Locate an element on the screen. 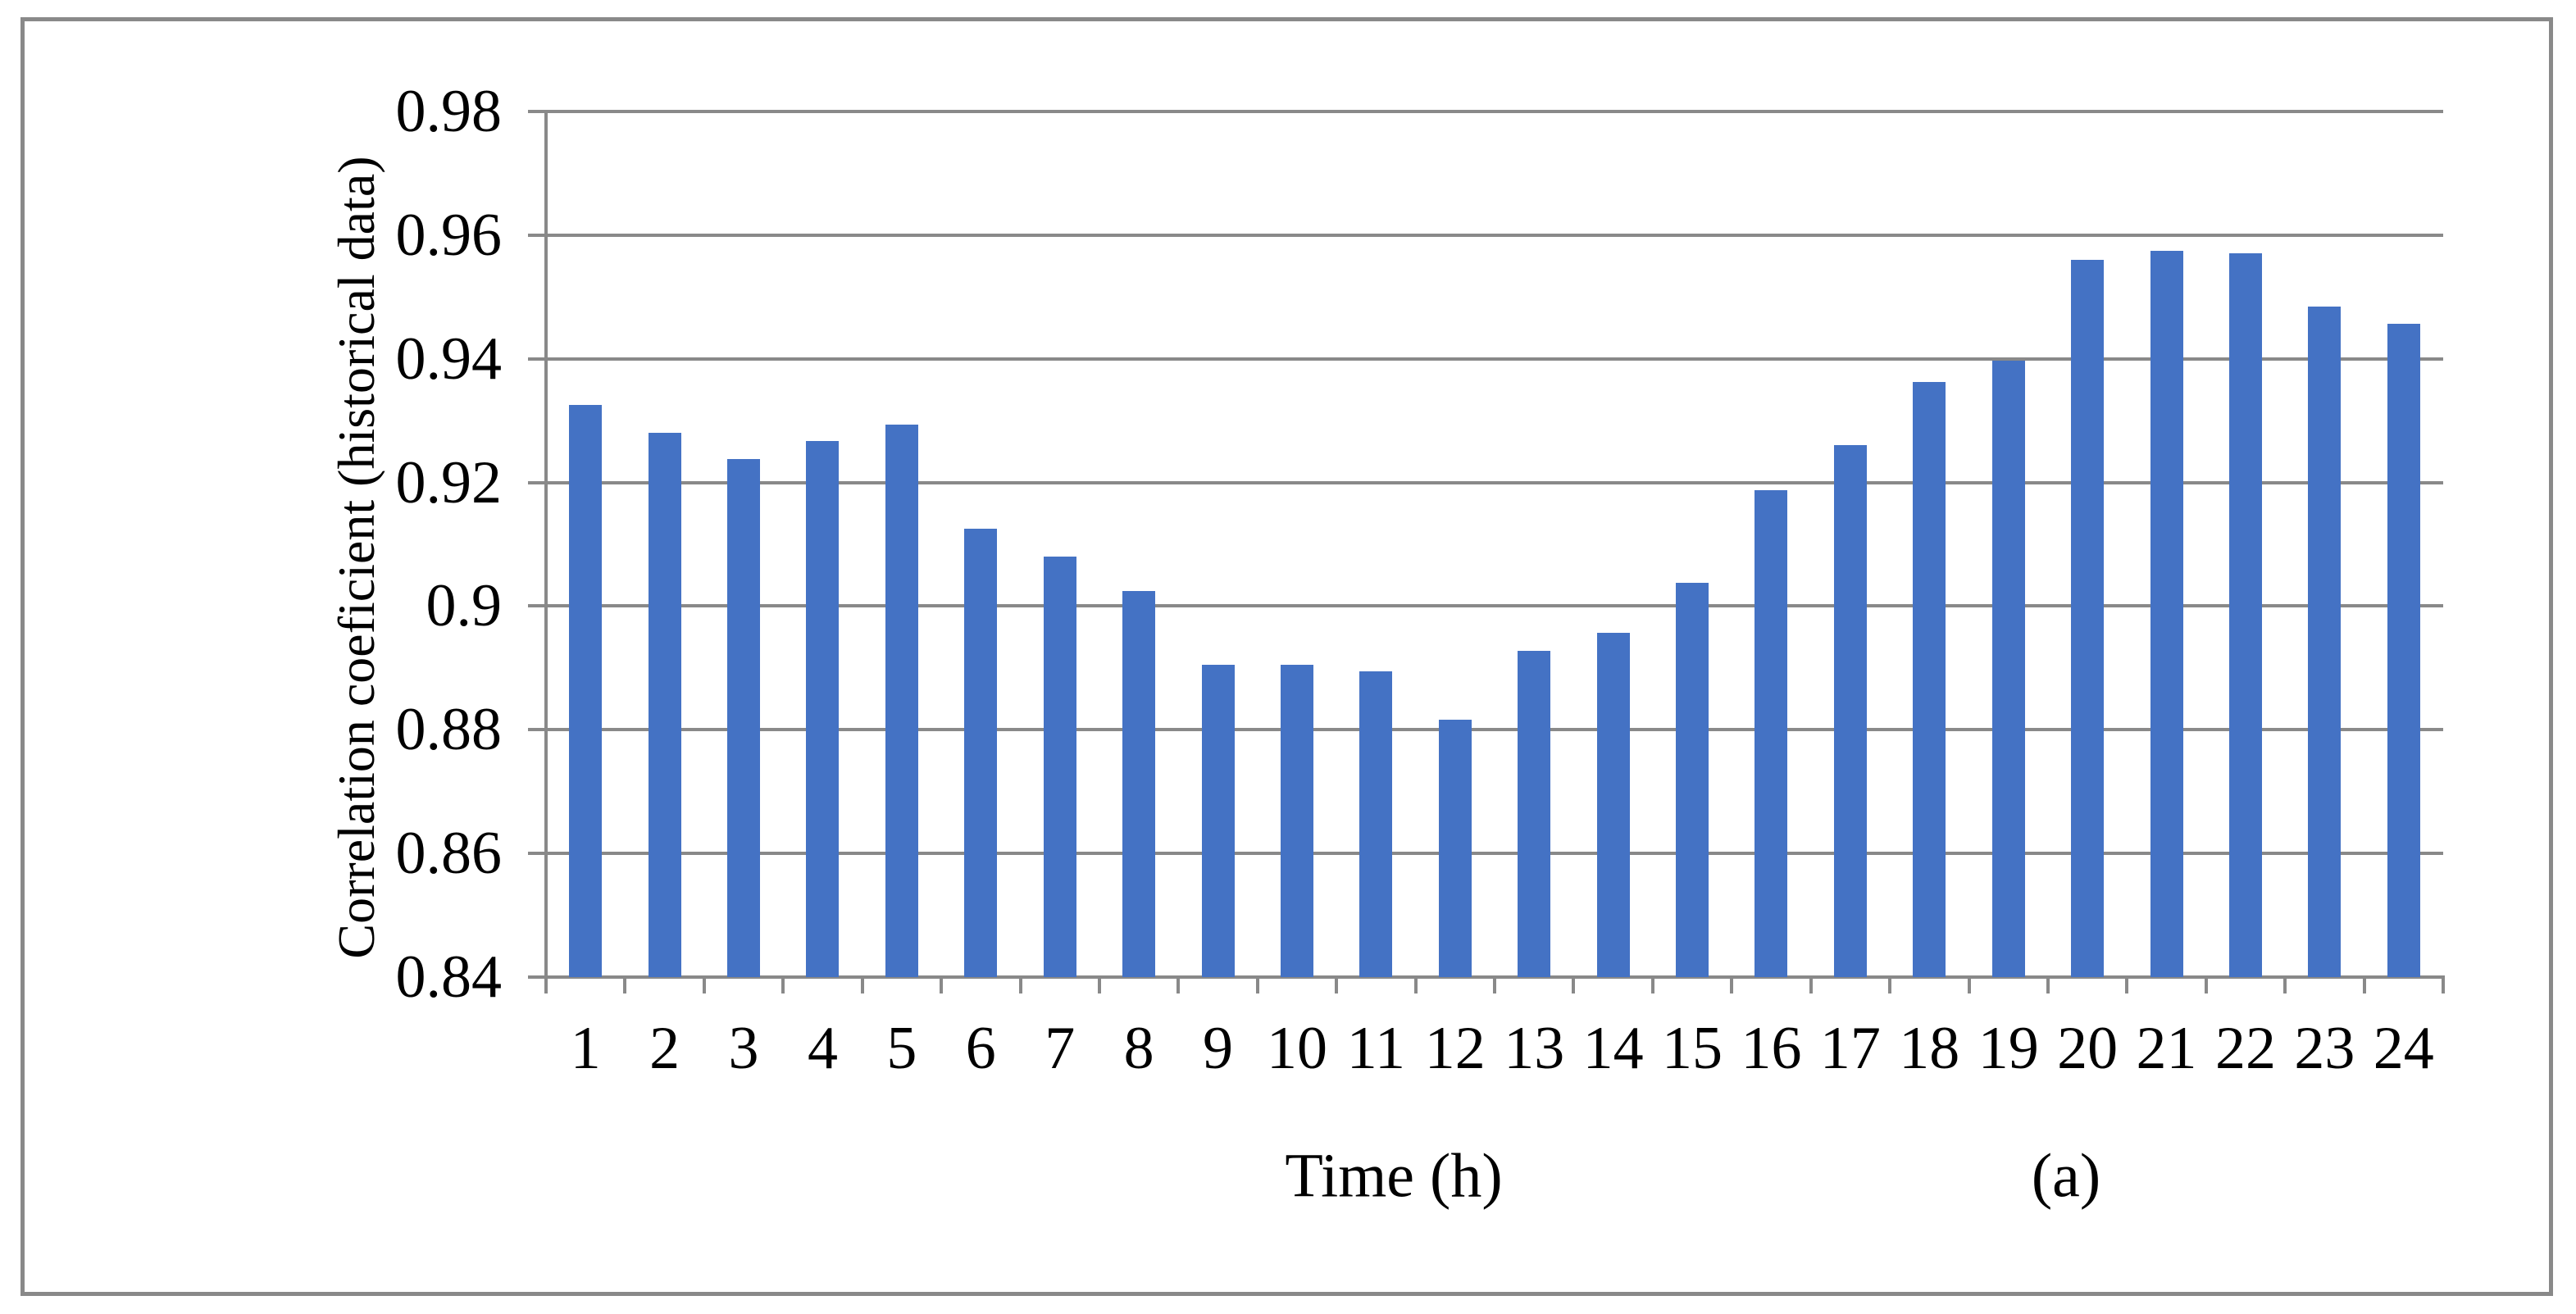  y-tick-label: 0.88 is located at coordinates (449, 730).